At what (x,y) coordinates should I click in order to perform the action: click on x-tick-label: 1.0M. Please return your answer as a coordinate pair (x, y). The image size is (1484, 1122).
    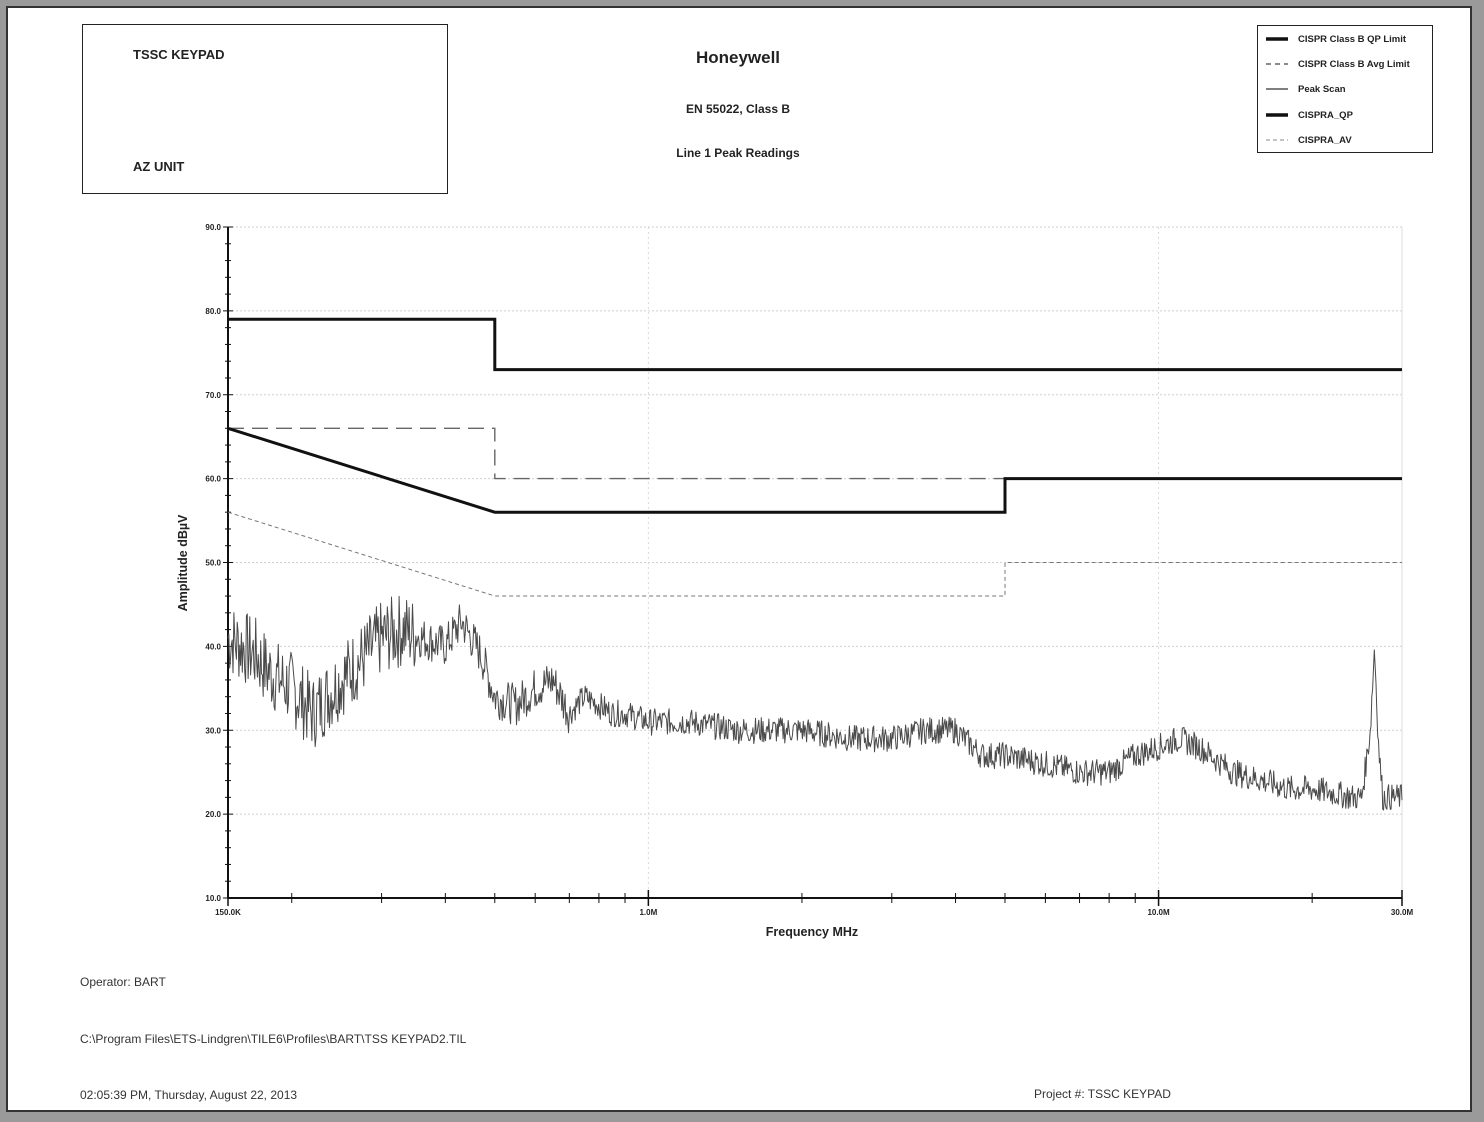
    Looking at the image, I should click on (648, 912).